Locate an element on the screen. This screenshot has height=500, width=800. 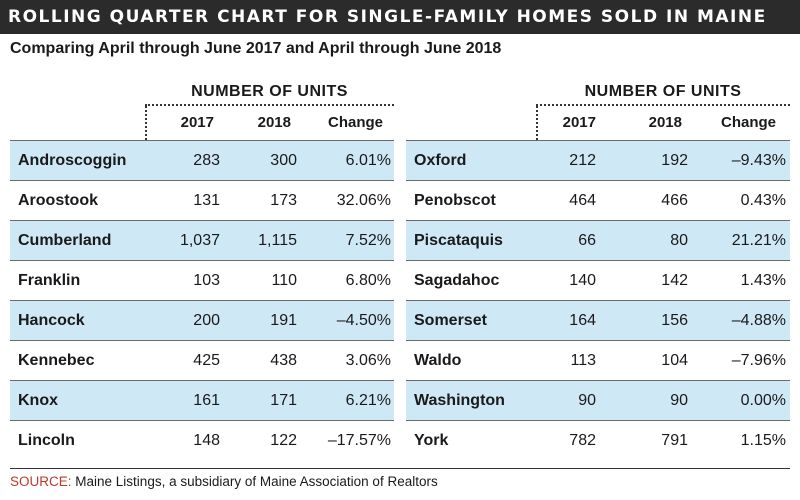
county-name: Franklin is located at coordinates (49, 280).